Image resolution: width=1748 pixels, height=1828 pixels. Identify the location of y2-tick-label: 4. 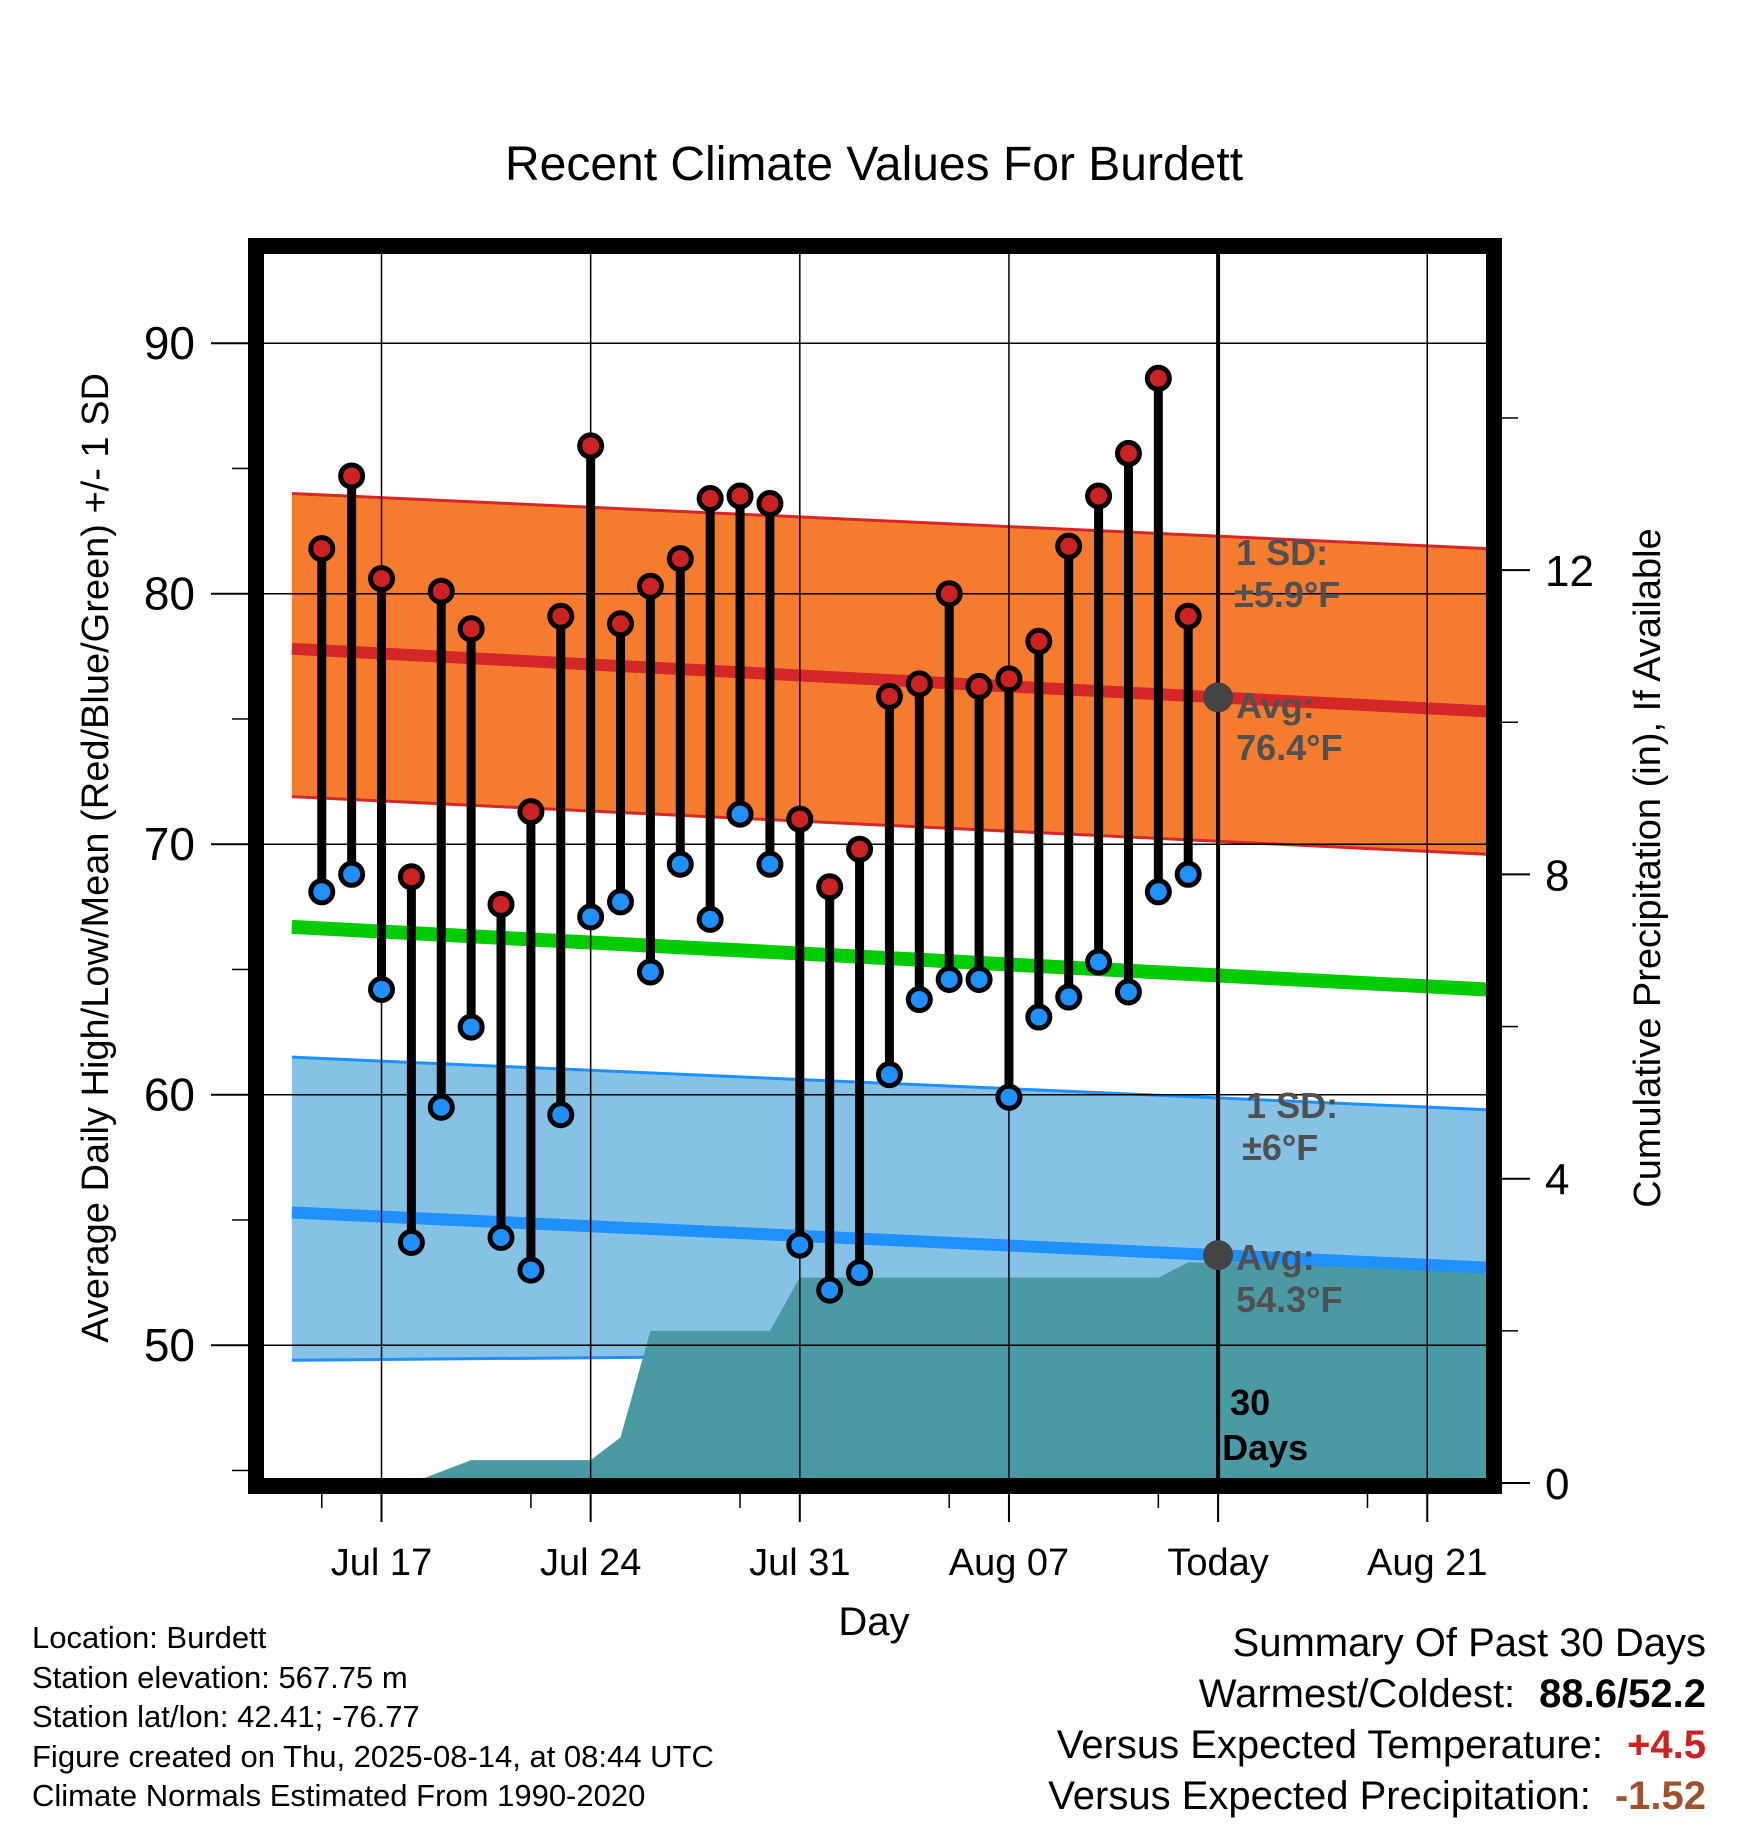
(1557, 1180).